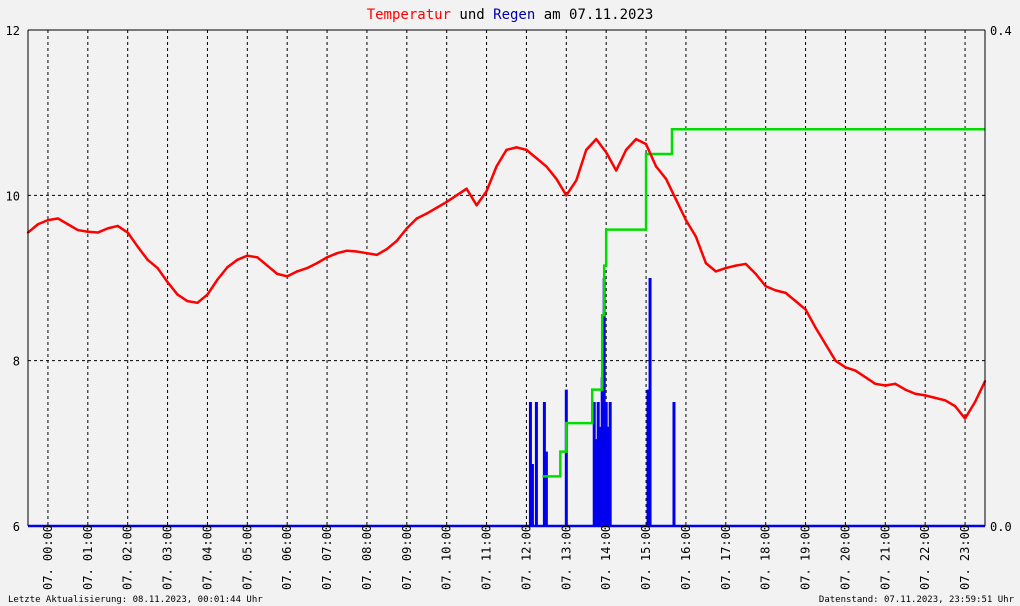 The height and width of the screenshot is (606, 1020). I want to click on x-tick-label: 07. 06:00, so click(287, 557).